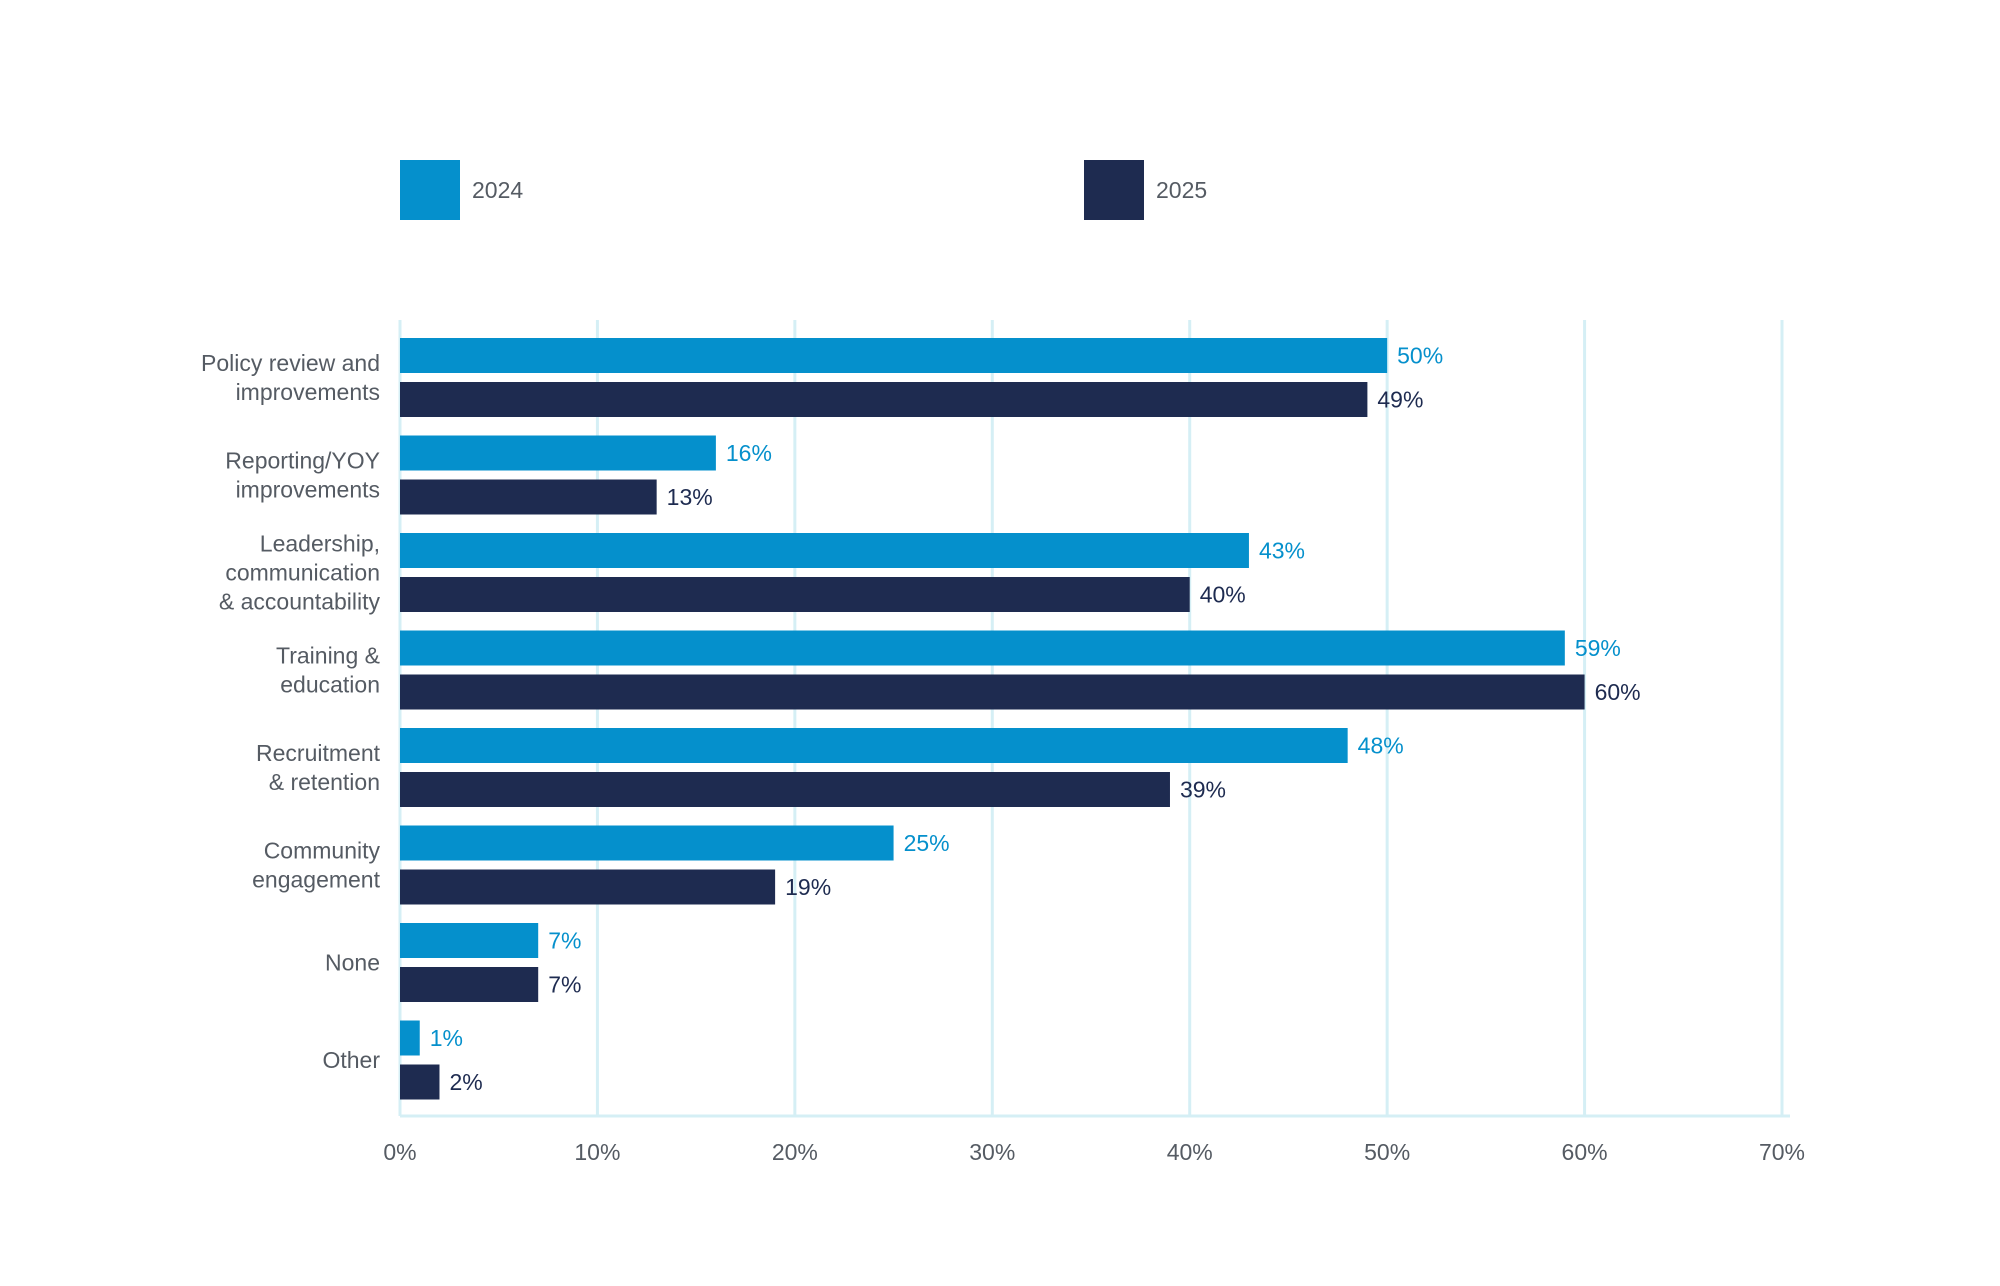 This screenshot has height=1286, width=2000. What do you see at coordinates (1782, 1152) in the screenshot?
I see `x-tick-label: 70%` at bounding box center [1782, 1152].